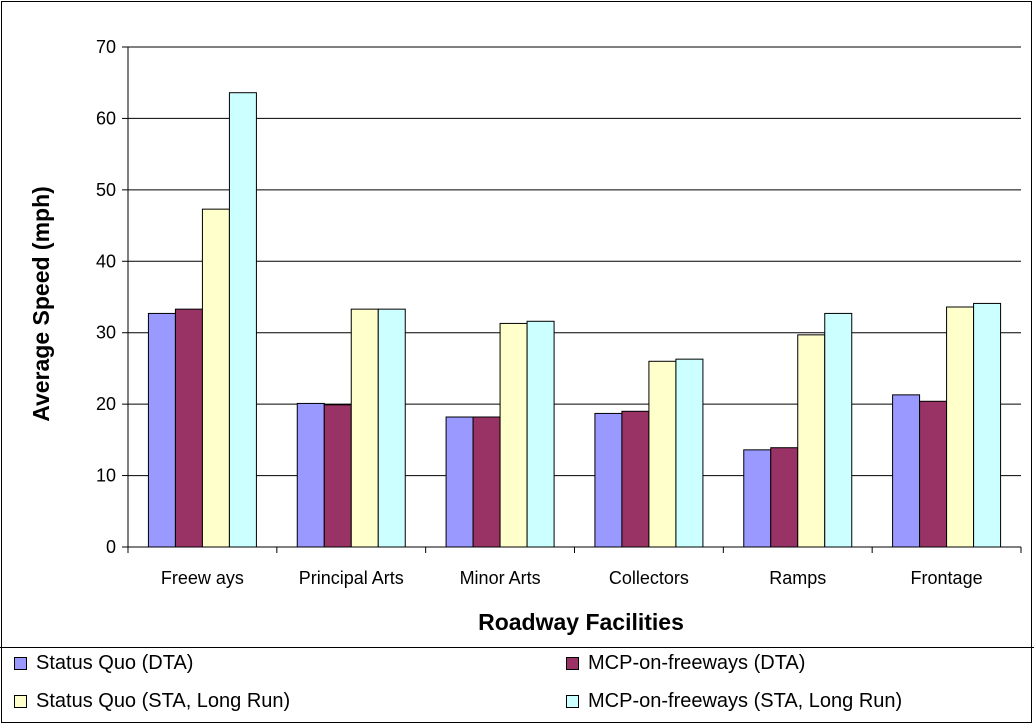 Image resolution: width=1034 pixels, height=725 pixels. What do you see at coordinates (649, 578) in the screenshot?
I see `x-tick-label: Collectors` at bounding box center [649, 578].